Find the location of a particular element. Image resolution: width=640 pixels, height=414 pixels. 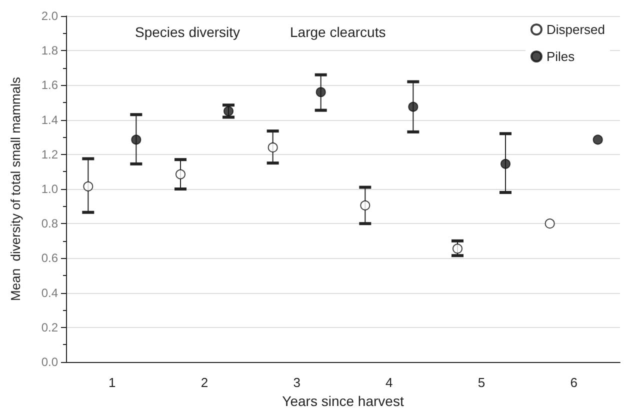

x-axis-title: Years since harvest is located at coordinates (343, 401).